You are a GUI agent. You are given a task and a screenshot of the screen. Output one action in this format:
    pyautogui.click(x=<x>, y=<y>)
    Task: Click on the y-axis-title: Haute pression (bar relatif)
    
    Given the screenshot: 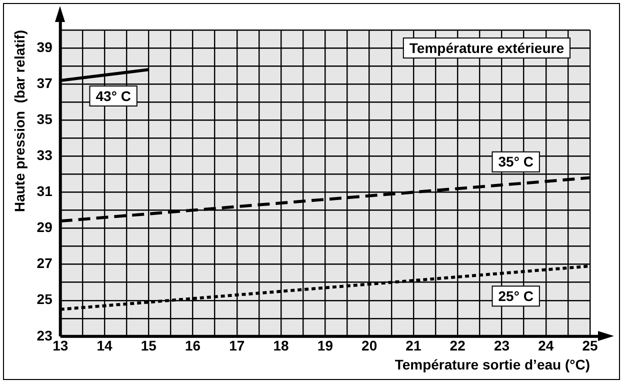 What is the action you would take?
    pyautogui.click(x=19, y=121)
    